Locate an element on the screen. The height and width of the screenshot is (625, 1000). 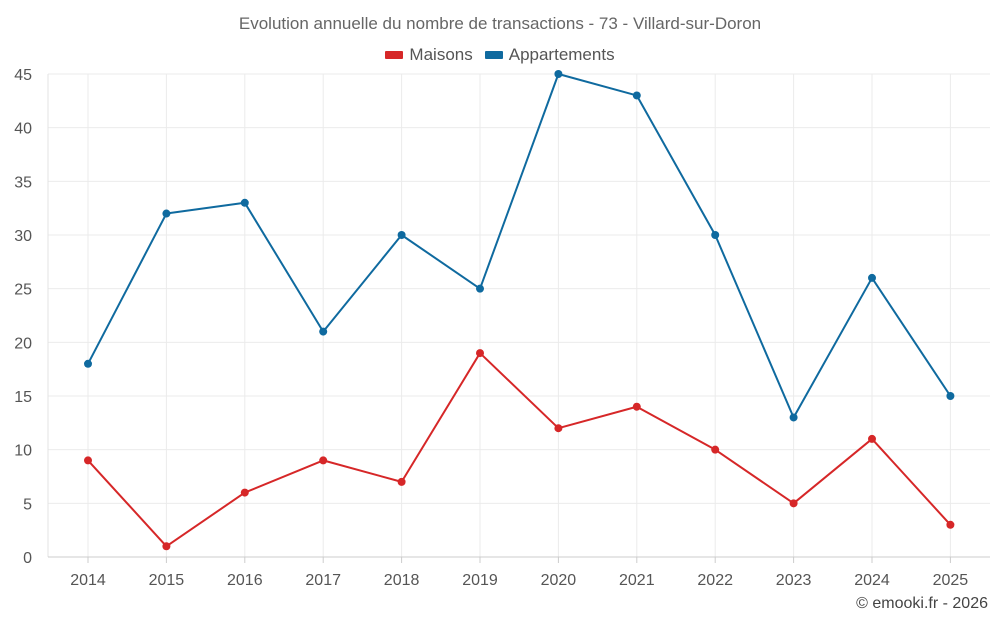
y-tick-label: 0 is located at coordinates (27, 558).